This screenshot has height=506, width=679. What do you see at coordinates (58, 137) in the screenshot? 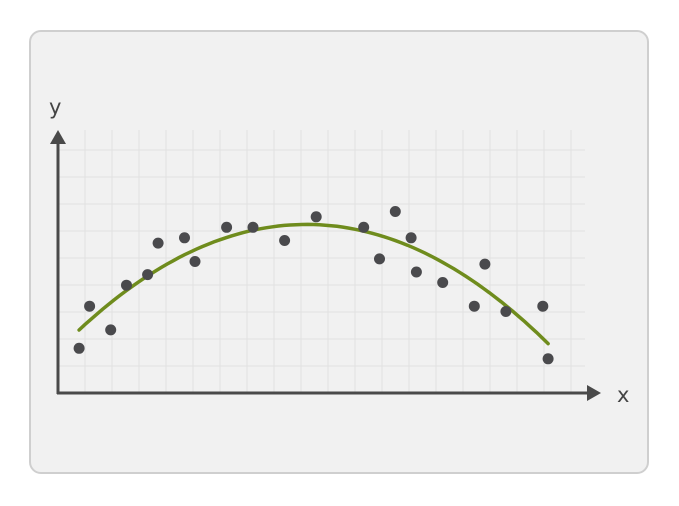
I see `y-axis-arrow-icon` at bounding box center [58, 137].